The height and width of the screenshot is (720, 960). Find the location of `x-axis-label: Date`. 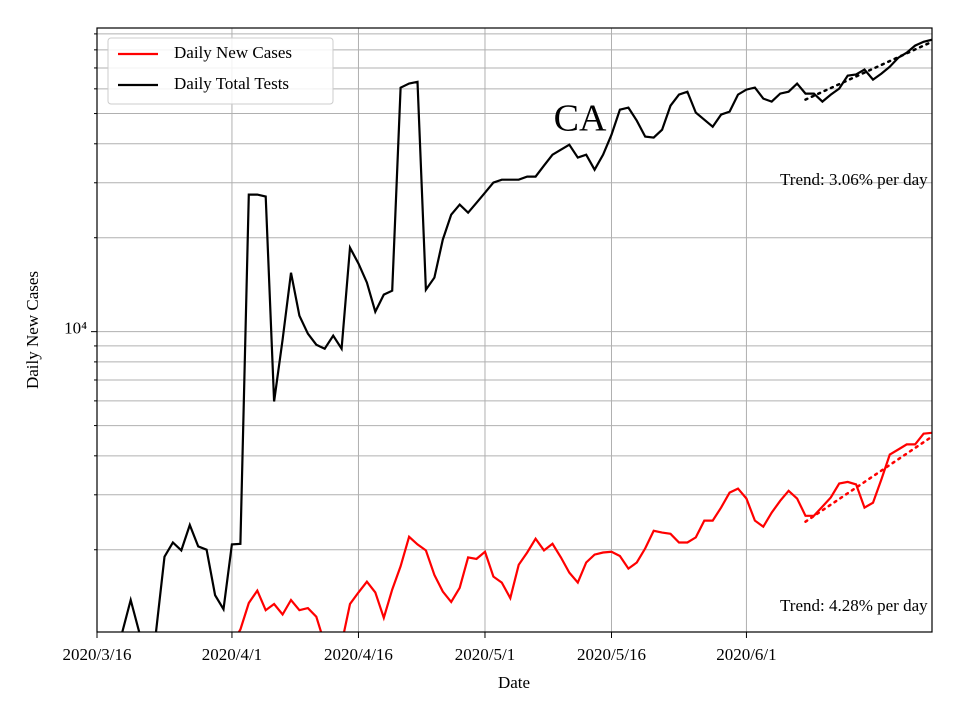

x-axis-label: Date is located at coordinates (514, 682).